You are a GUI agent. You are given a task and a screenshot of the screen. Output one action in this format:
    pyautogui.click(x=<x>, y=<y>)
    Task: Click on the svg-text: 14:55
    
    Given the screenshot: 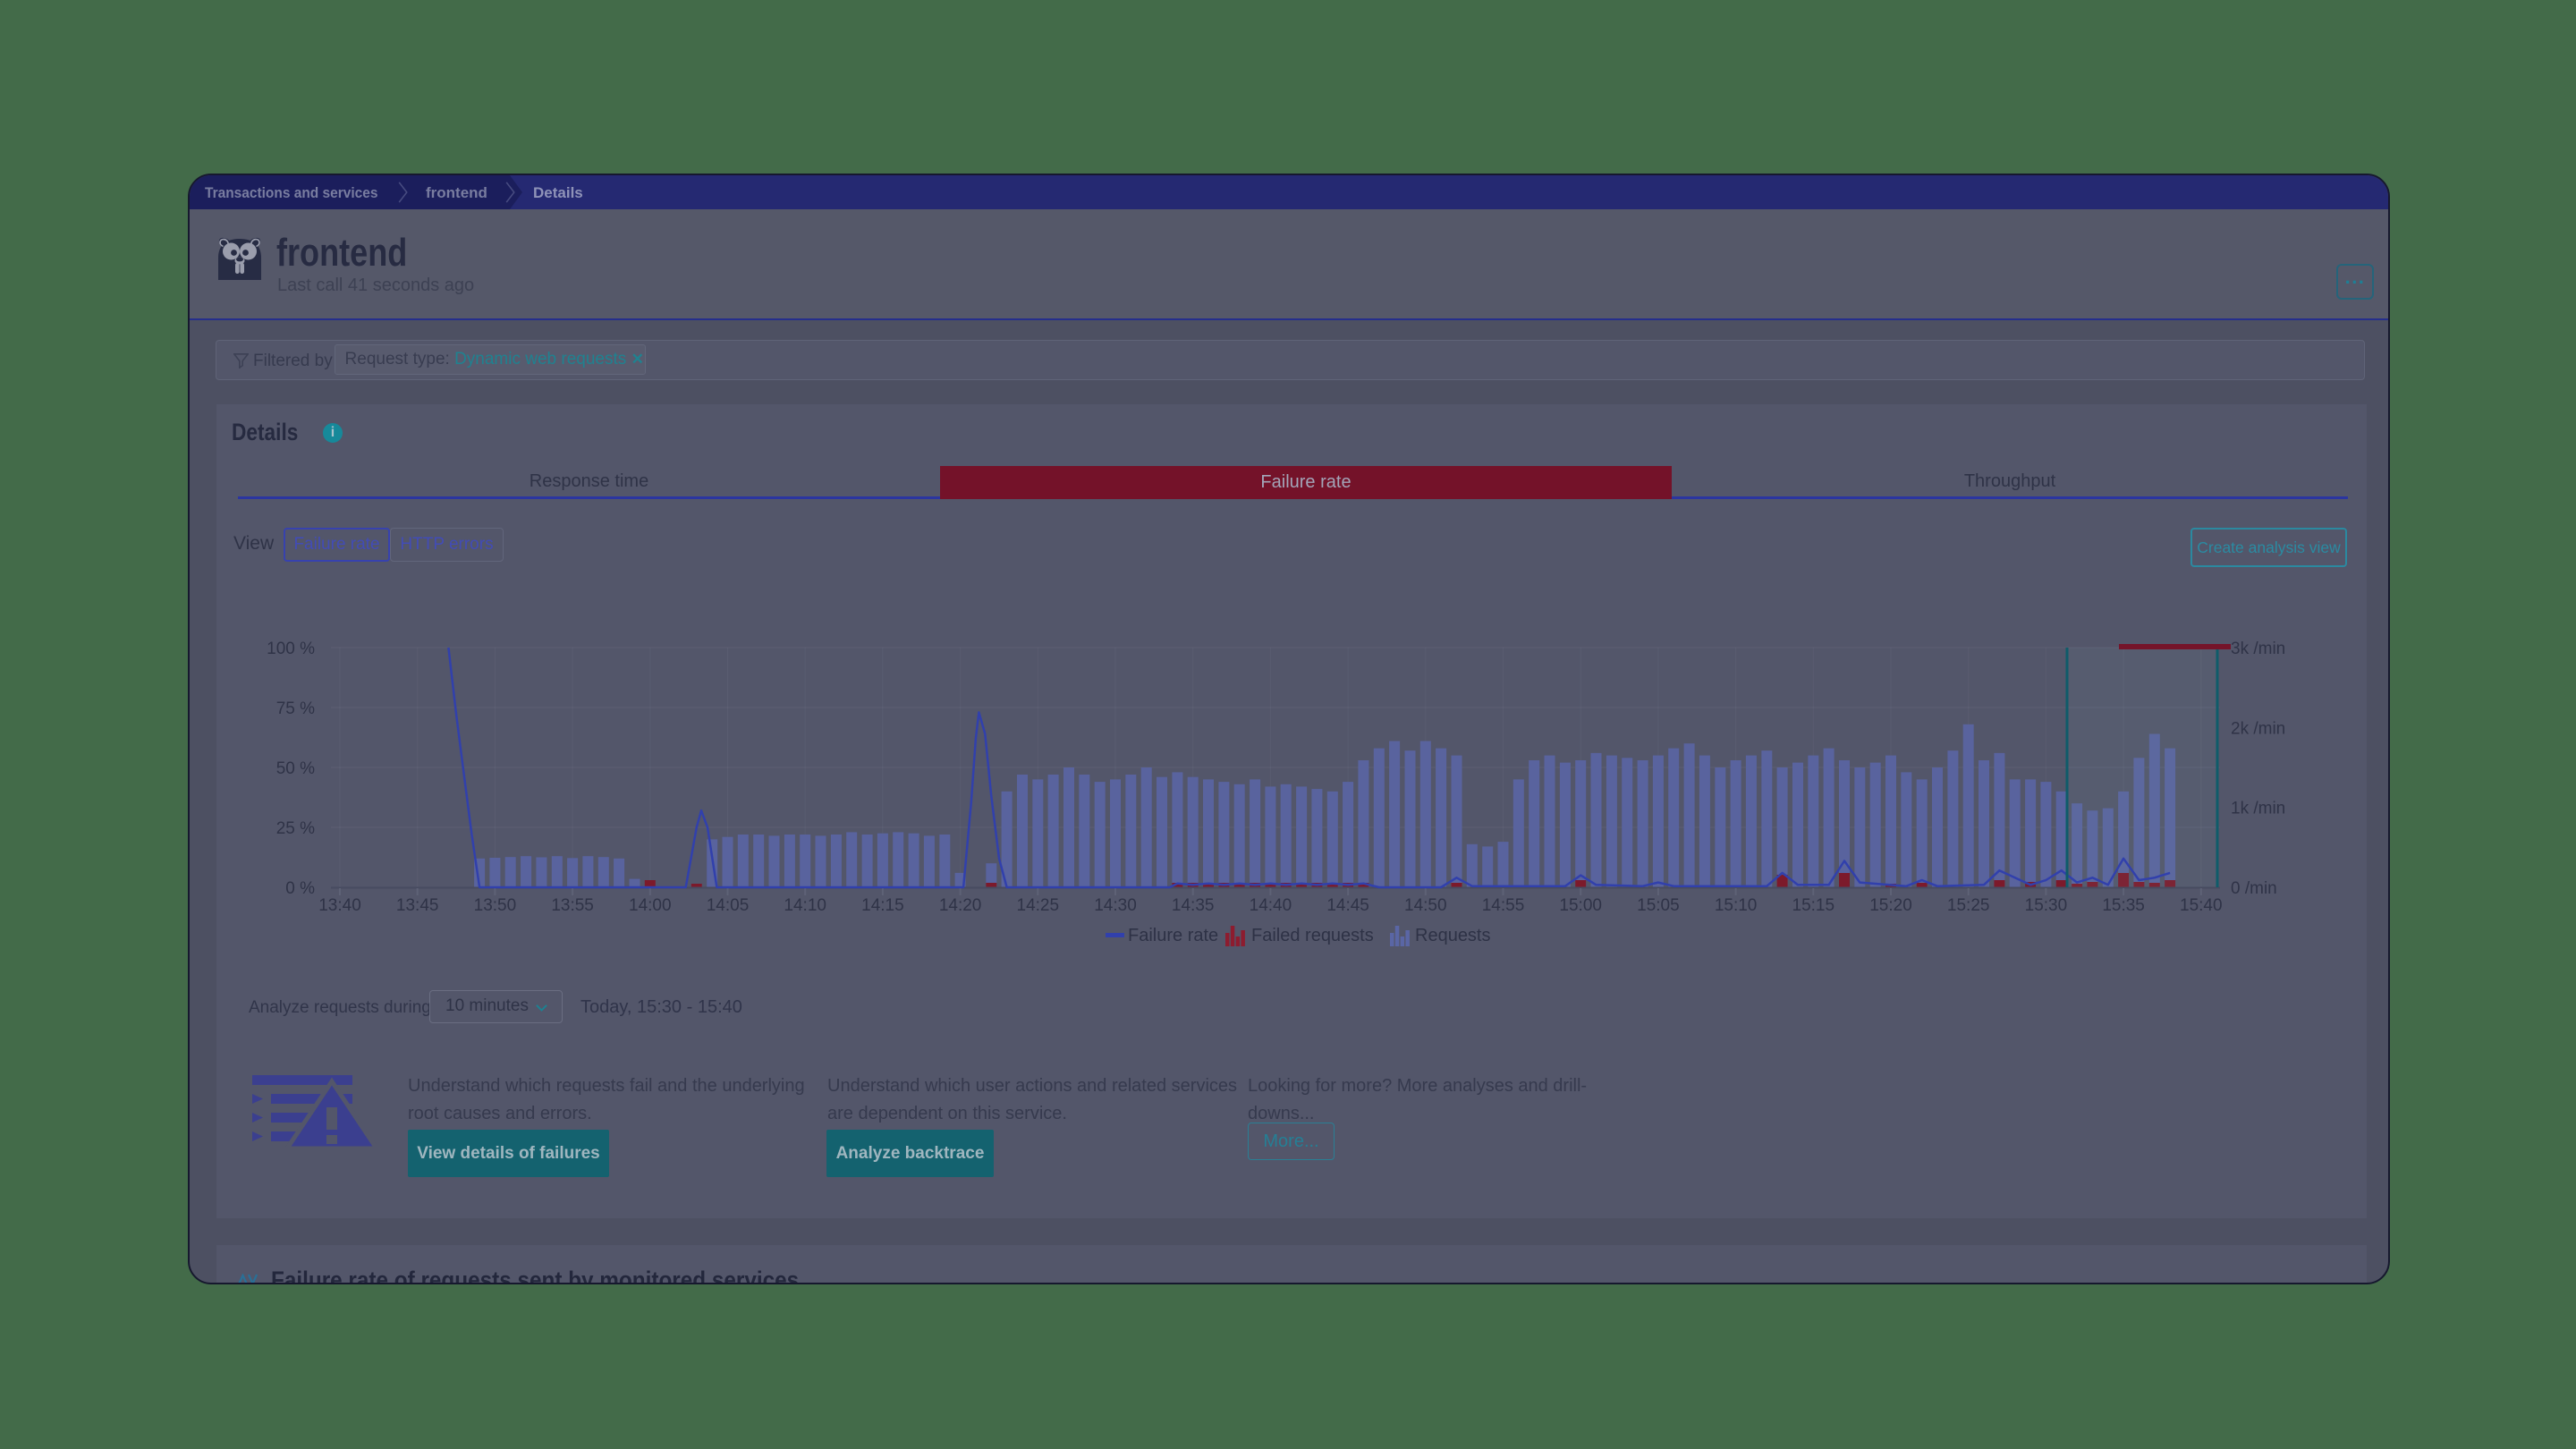 What is the action you would take?
    pyautogui.click(x=1503, y=905)
    